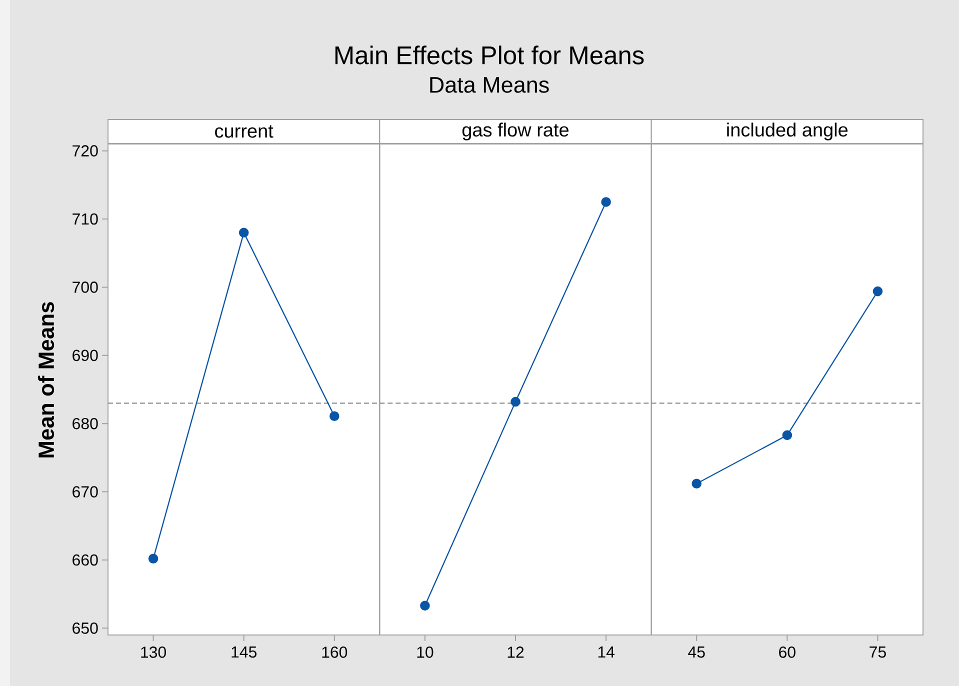 The height and width of the screenshot is (686, 959). I want to click on y-axis-title: Mean of Means, so click(46, 380).